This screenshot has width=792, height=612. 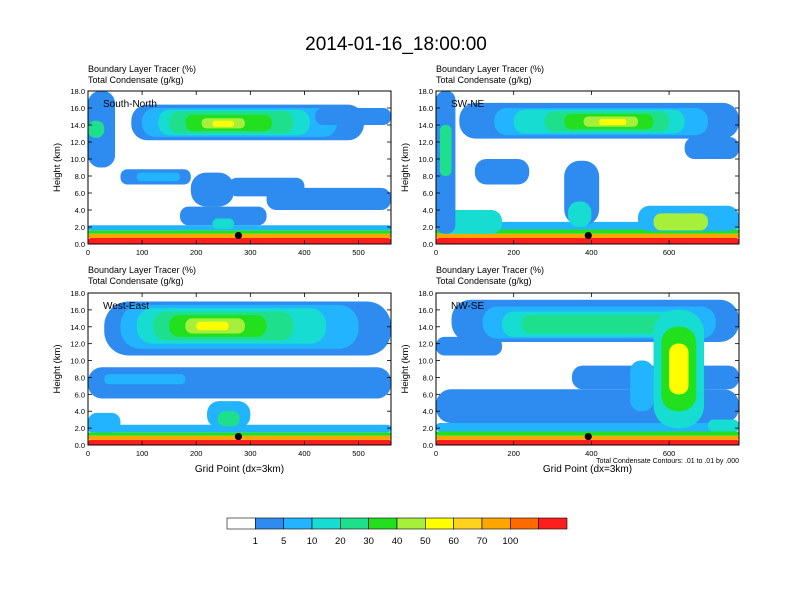 What do you see at coordinates (126, 306) in the screenshot?
I see `panel-section-label: West-East` at bounding box center [126, 306].